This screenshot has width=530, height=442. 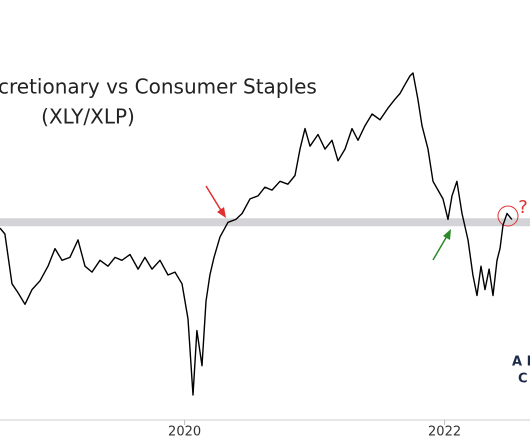 I want to click on chart-subtitle: (XLY/XLP), so click(x=88, y=117).